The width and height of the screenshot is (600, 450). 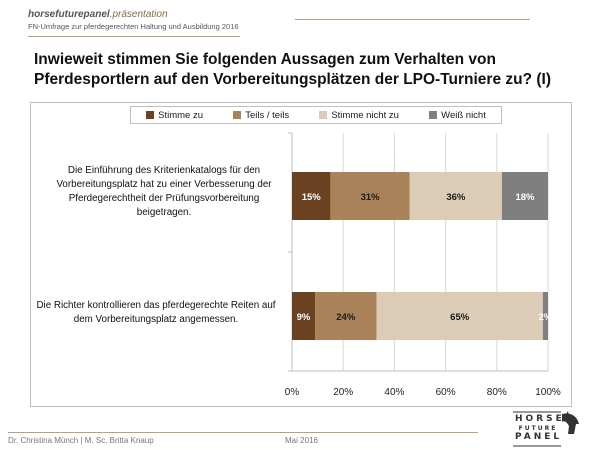 I want to click on data-label: 36%, so click(x=456, y=197).